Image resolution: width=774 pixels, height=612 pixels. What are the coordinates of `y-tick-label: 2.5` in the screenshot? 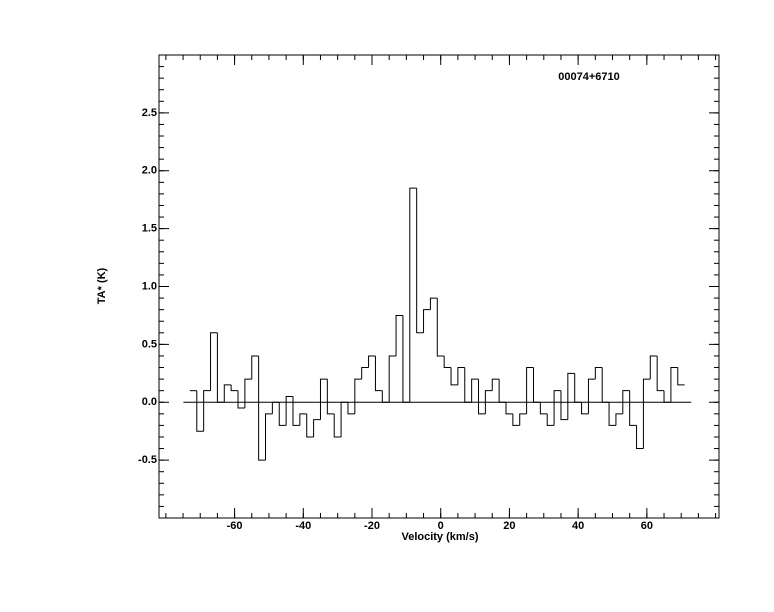 It's located at (149, 113).